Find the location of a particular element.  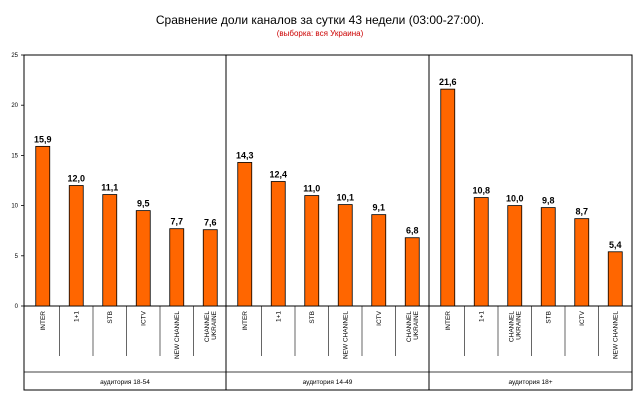

data-label: 11,1 is located at coordinates (109, 188).